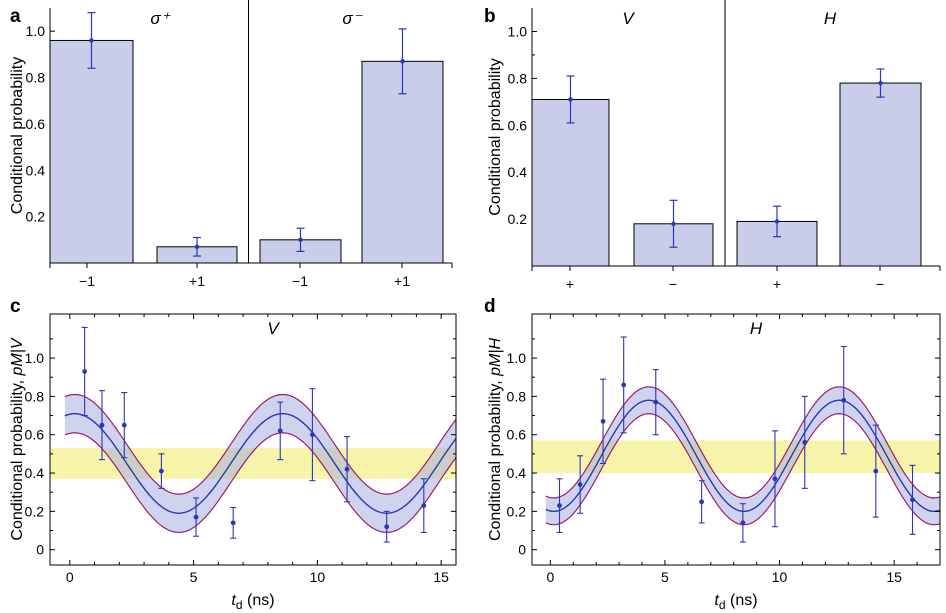 This screenshot has height=613, width=946. I want to click on upper-envelope, so click(260, 444).